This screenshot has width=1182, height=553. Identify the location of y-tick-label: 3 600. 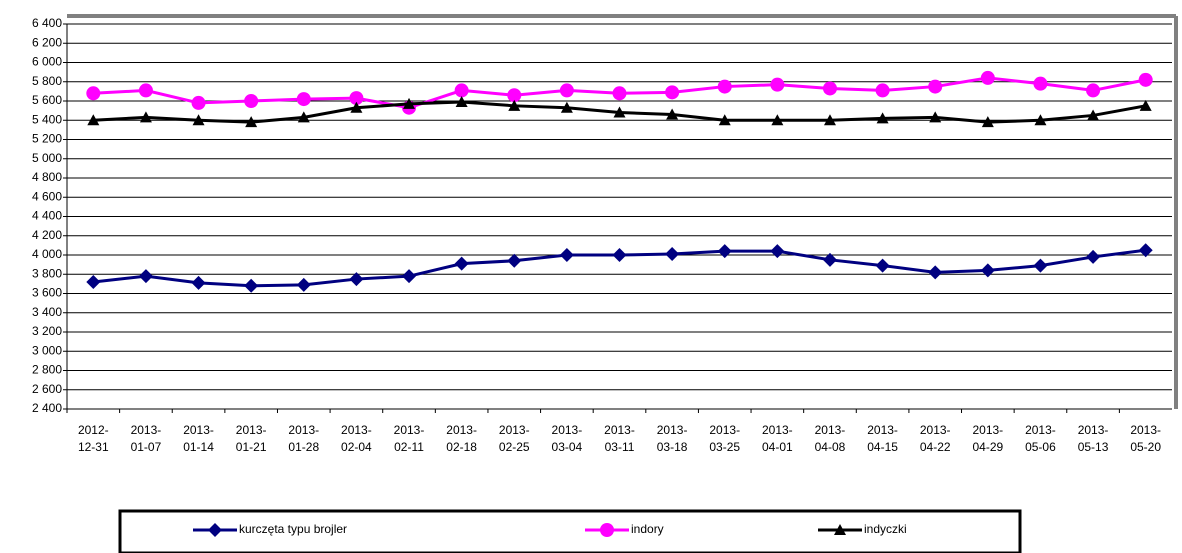
(47, 293).